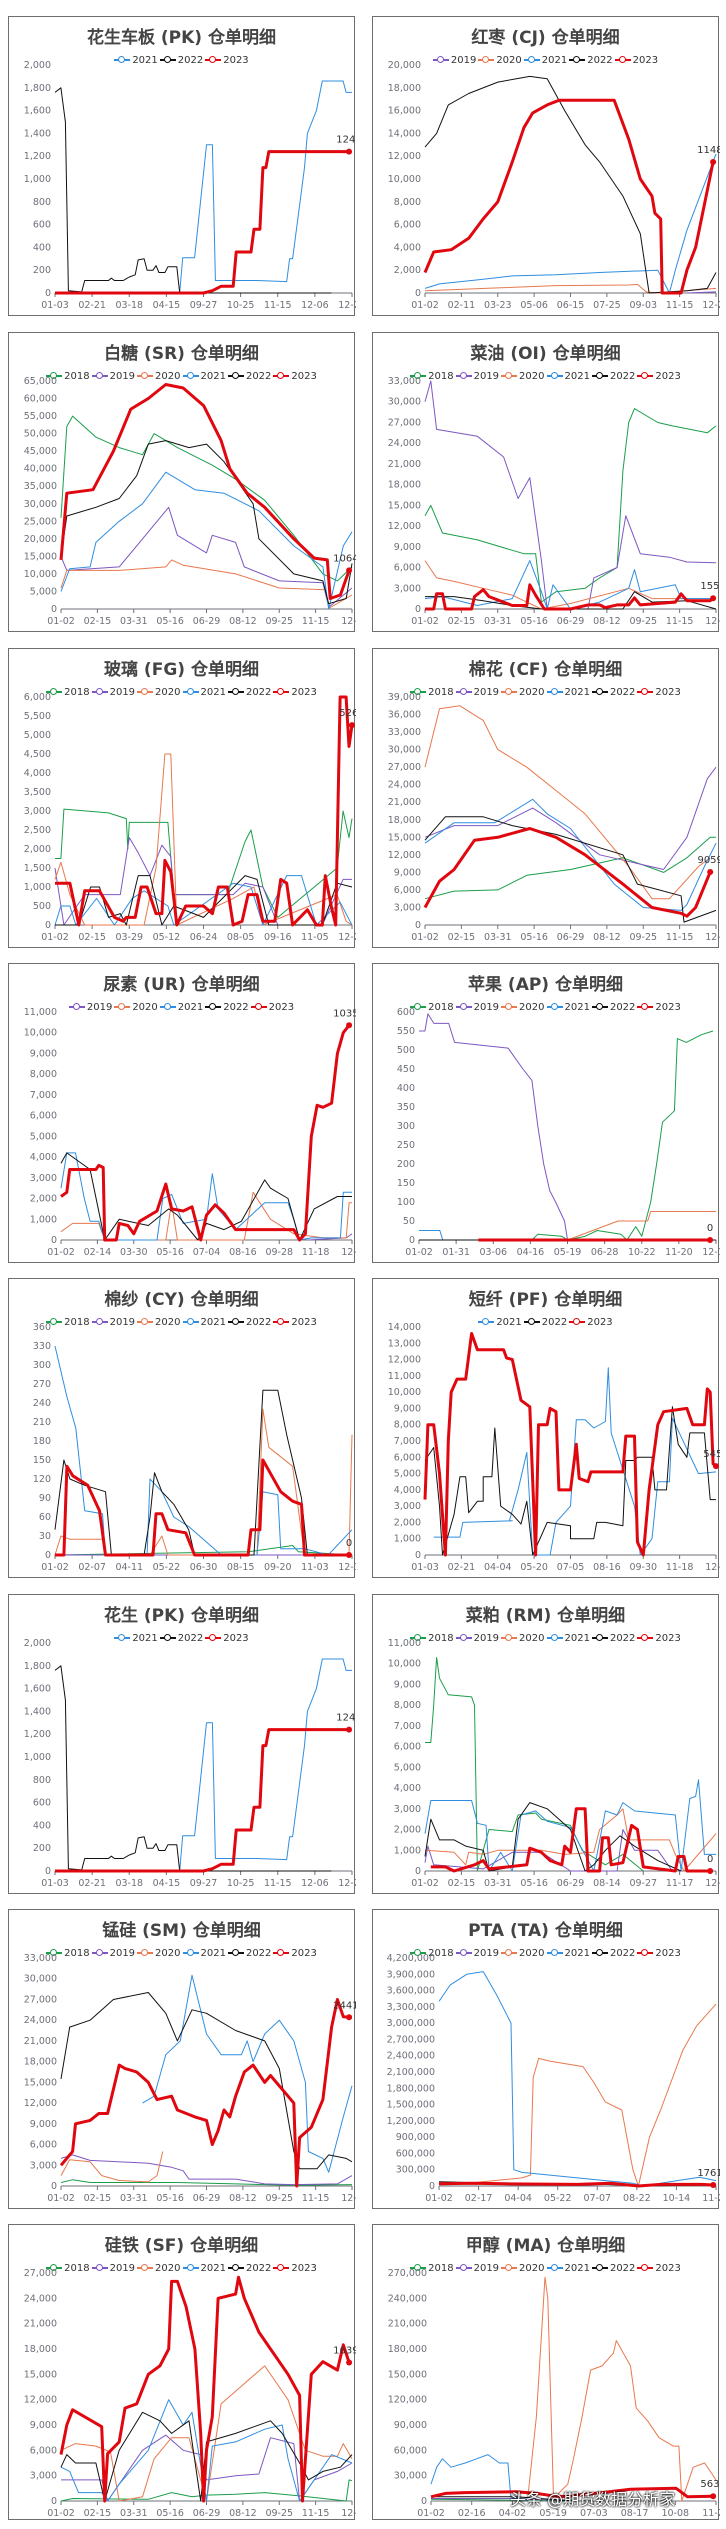  Describe the element at coordinates (181, 1300) in the screenshot. I see `chart-title: 棉纱 (CY) 仓单明细` at that location.